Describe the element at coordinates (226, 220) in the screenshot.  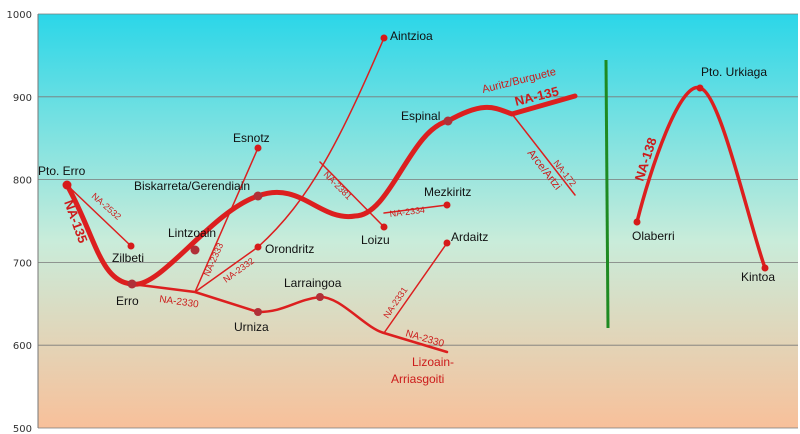
I see `road-na2333` at that location.